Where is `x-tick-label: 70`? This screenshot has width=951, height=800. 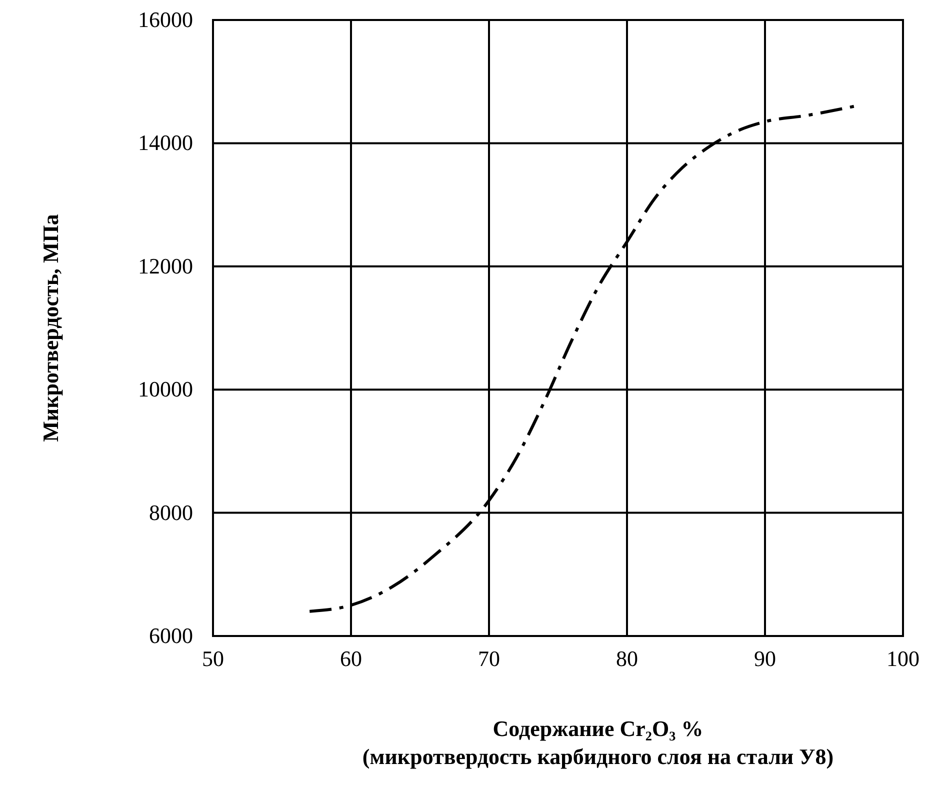 x-tick-label: 70 is located at coordinates (489, 658).